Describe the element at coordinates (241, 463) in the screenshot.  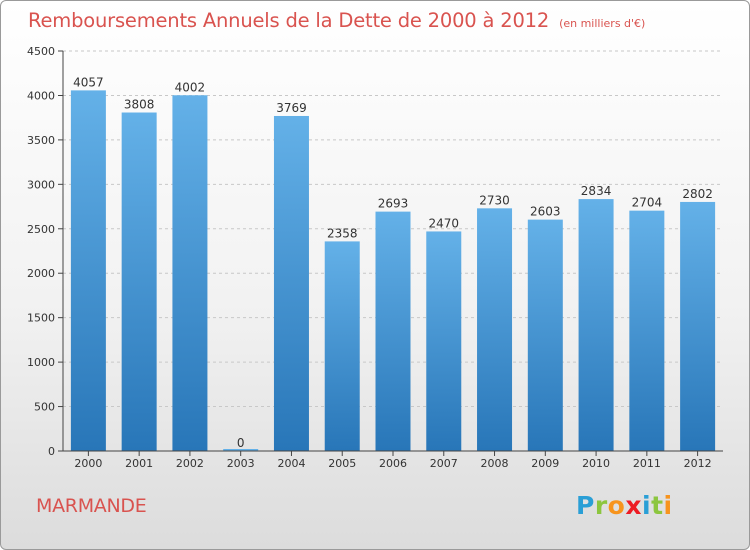
I see `x-tick-label: 2003` at that location.